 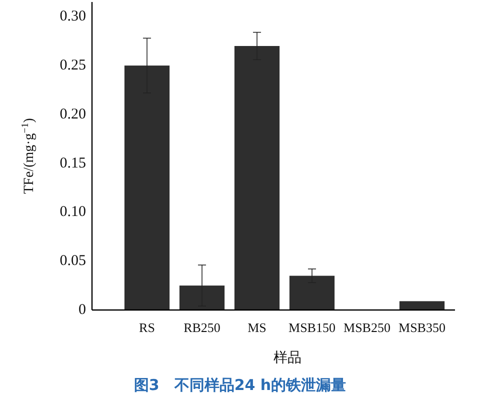 What do you see at coordinates (240, 385) in the screenshot?
I see `caption: 图3 不同样品24 h的铁泄漏量` at bounding box center [240, 385].